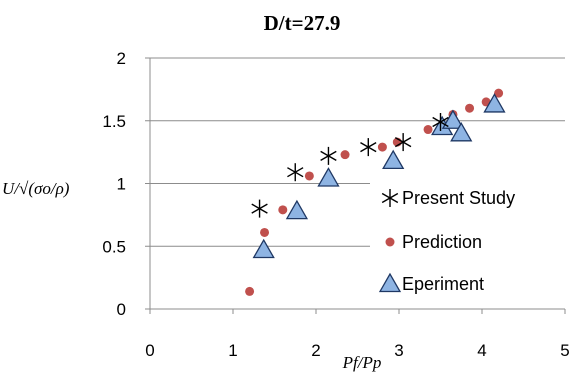  What do you see at coordinates (350, 165) in the screenshot?
I see `series-asterisk` at bounding box center [350, 165].